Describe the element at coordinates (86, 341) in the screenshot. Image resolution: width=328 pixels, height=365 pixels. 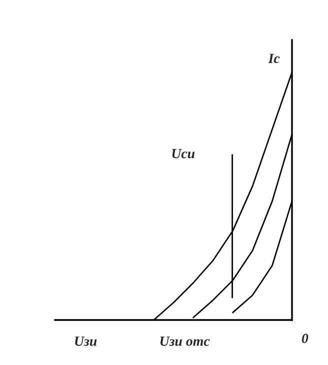
I see `x-axis-title: Uзи` at that location.